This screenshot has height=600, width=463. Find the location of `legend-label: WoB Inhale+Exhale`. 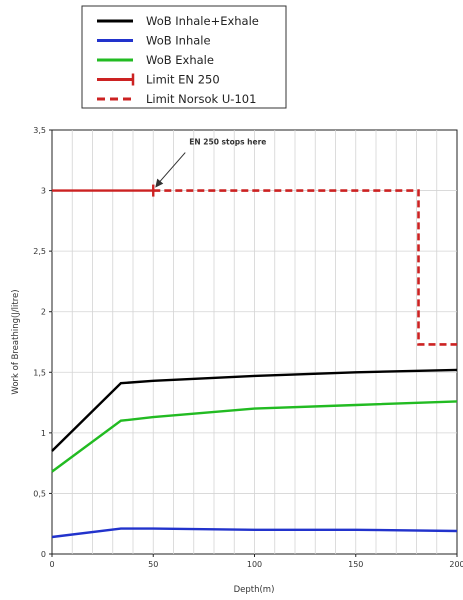

legend-label: WoB Inhale+Exhale is located at coordinates (202, 21).